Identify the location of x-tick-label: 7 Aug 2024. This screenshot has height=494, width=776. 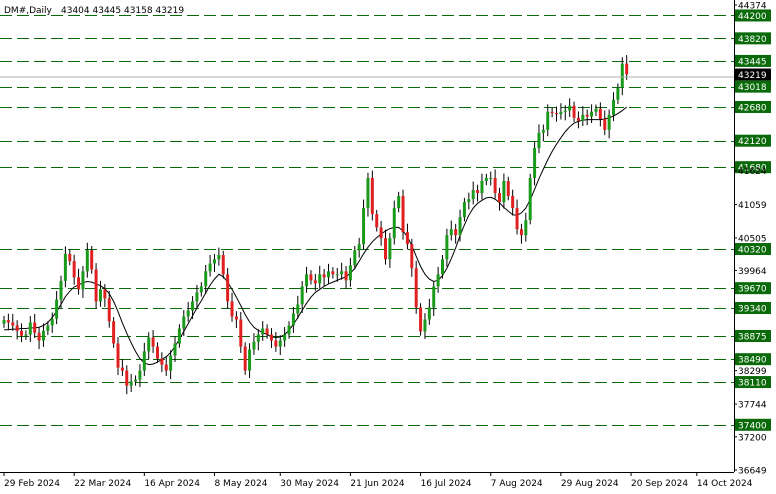
(517, 484).